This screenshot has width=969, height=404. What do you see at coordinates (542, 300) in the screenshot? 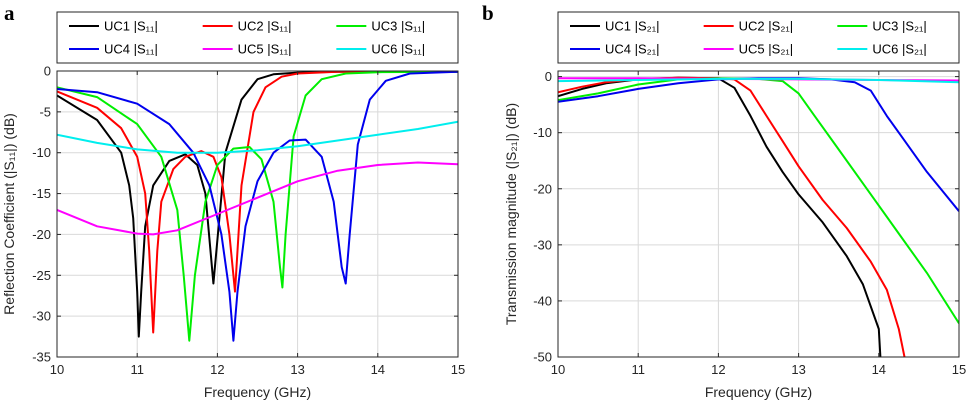
I see `y-tick-label: -40` at bounding box center [542, 300].